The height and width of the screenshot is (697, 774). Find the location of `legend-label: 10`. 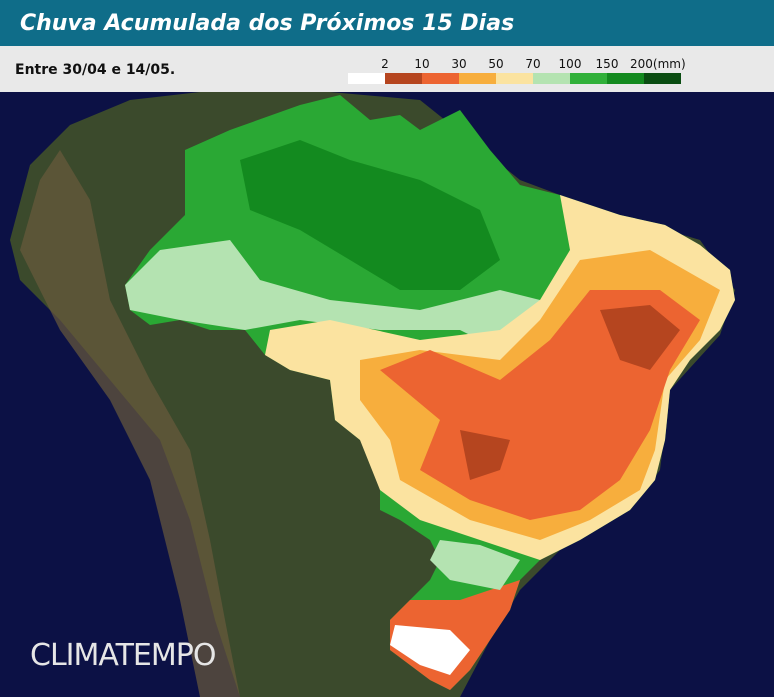

legend-label: 10 is located at coordinates (421, 64).